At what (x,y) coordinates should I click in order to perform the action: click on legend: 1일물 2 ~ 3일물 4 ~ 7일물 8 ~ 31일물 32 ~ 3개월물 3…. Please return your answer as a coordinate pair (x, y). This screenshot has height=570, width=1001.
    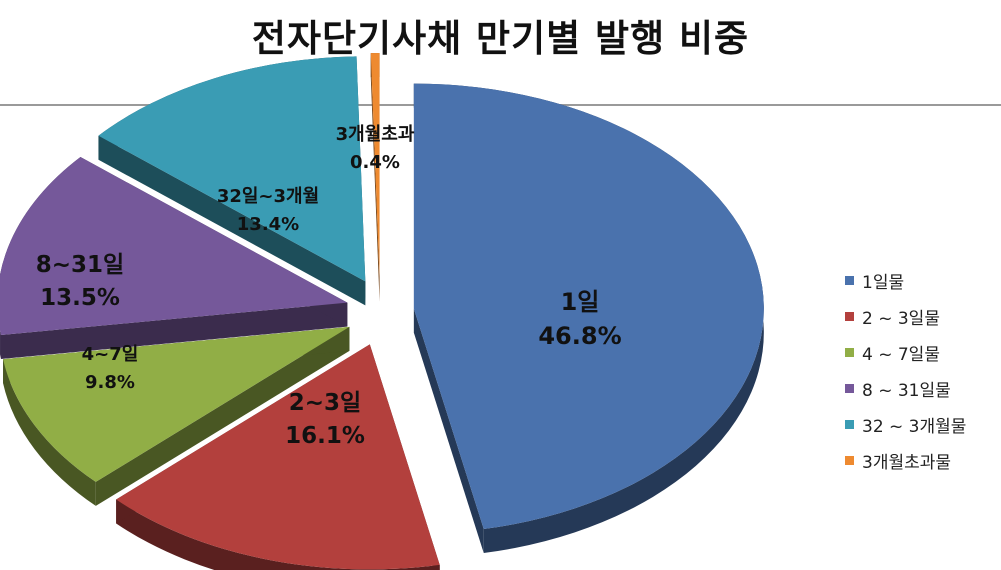
    Looking at the image, I should click on (905, 370).